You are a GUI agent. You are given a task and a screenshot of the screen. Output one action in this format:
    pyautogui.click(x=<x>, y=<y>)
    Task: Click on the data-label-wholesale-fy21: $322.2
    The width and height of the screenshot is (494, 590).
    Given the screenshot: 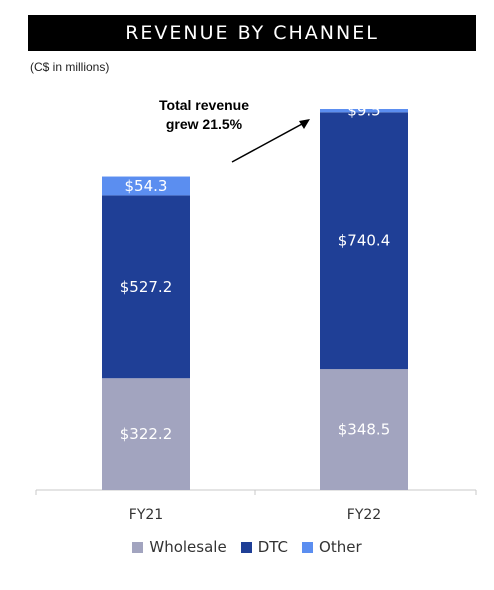 What is the action you would take?
    pyautogui.click(x=146, y=434)
    